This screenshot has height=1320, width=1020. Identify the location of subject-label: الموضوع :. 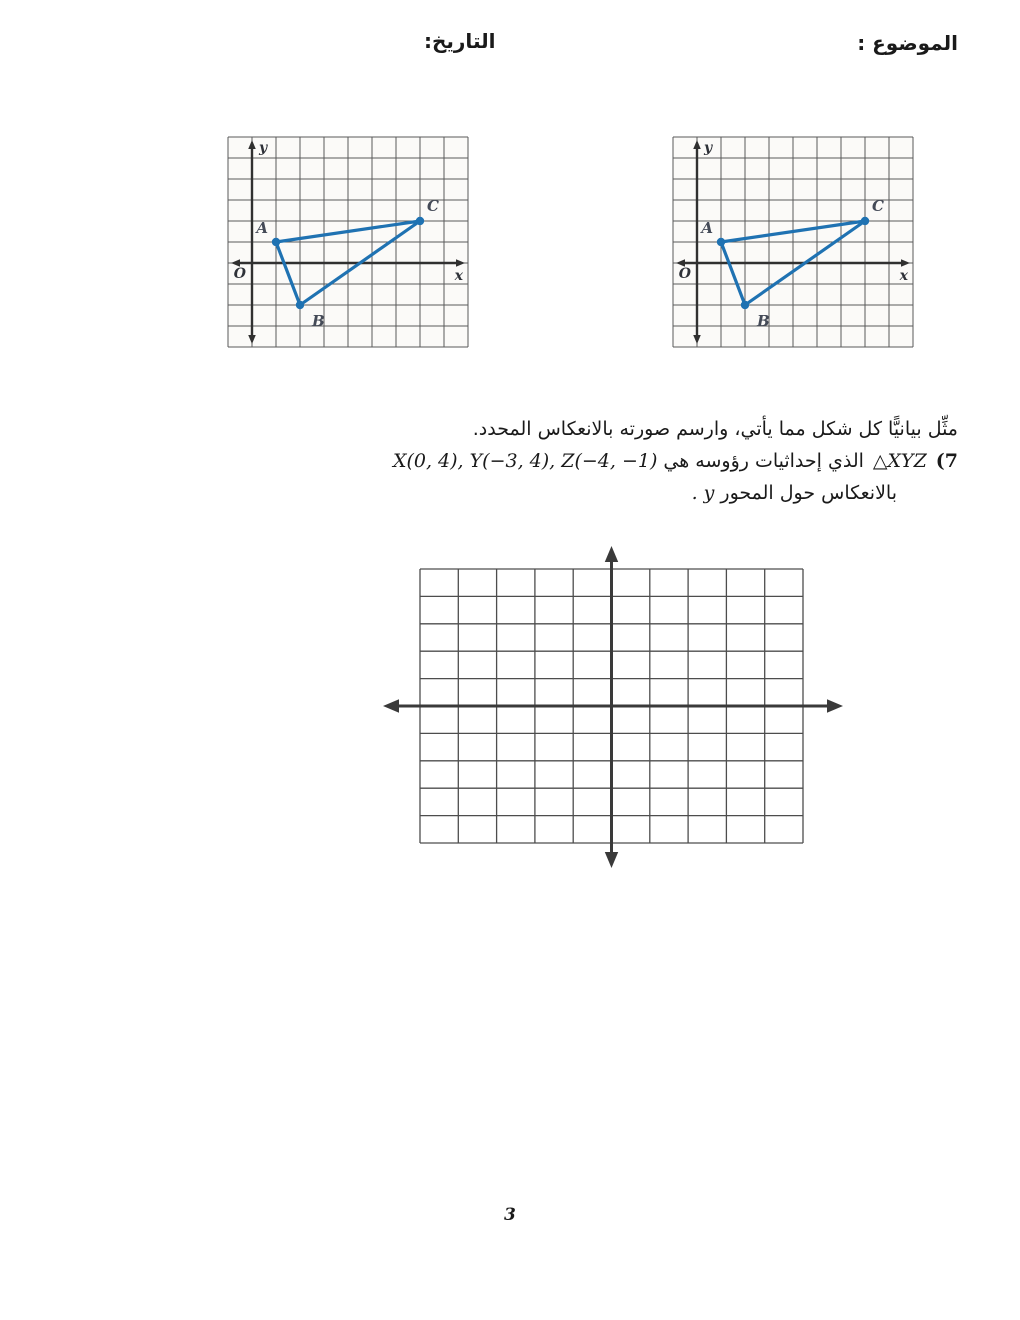
(907, 43).